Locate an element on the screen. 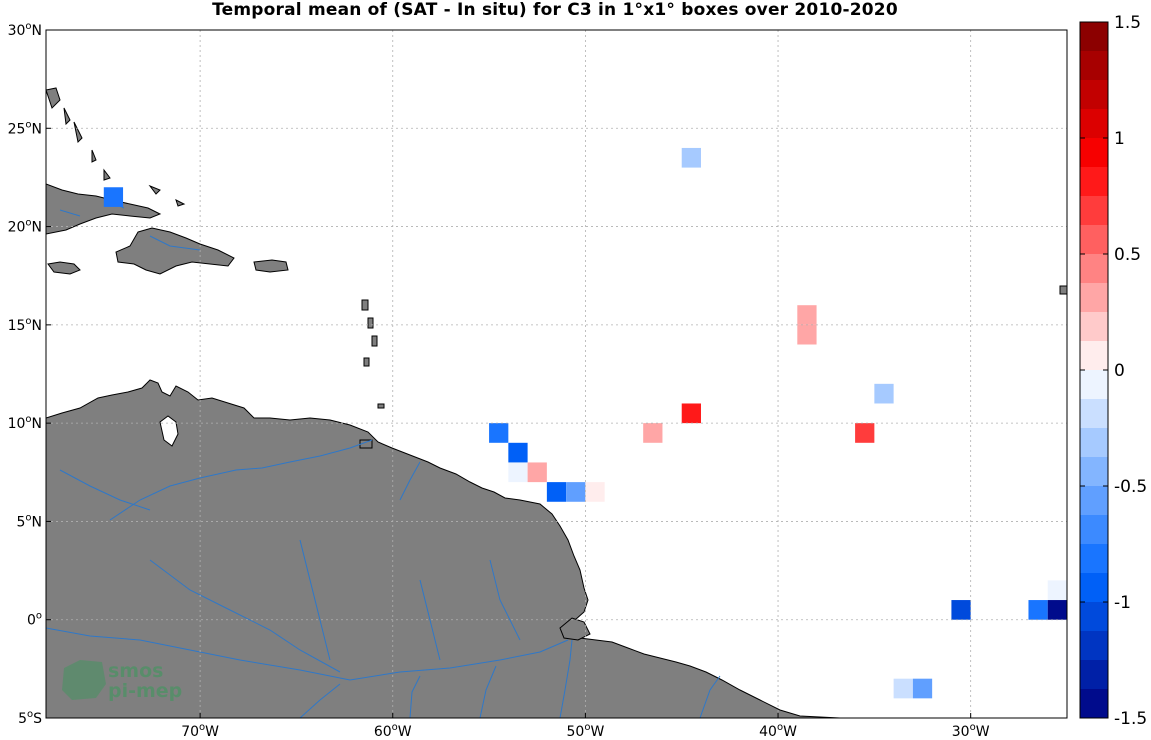 The image size is (1151, 740). branco-river is located at coordinates (315, 600).